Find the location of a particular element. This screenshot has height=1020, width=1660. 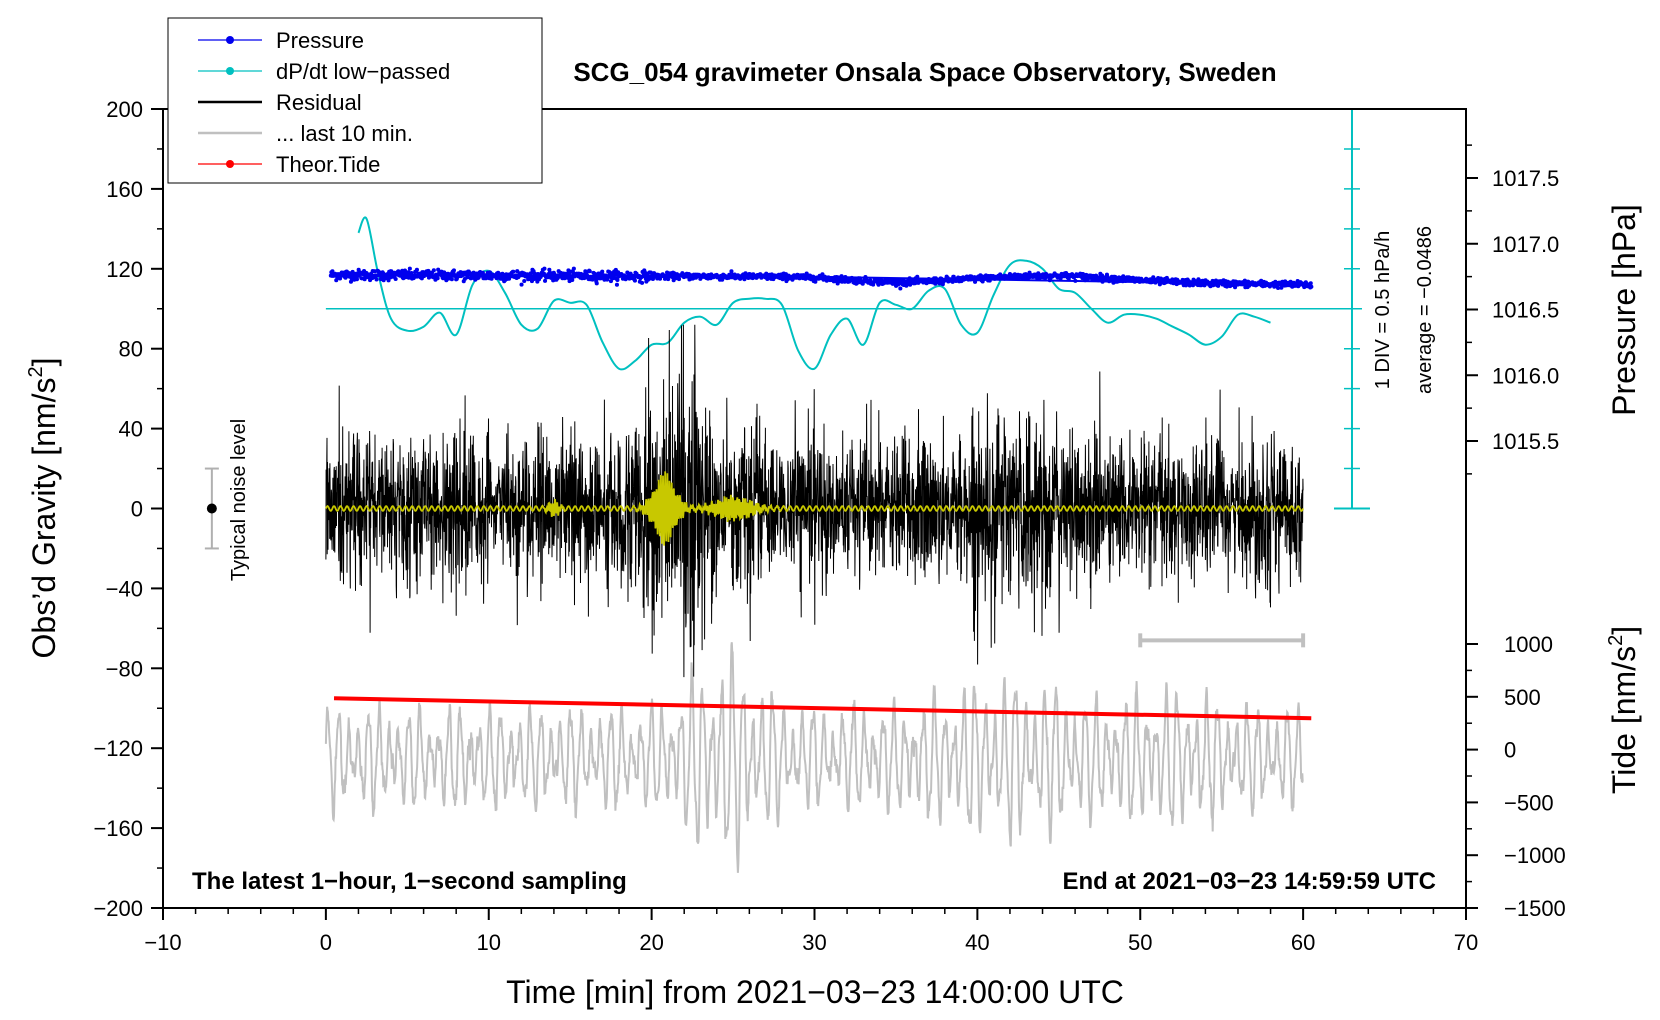

x-tick-label: 60 is located at coordinates (1303, 942).